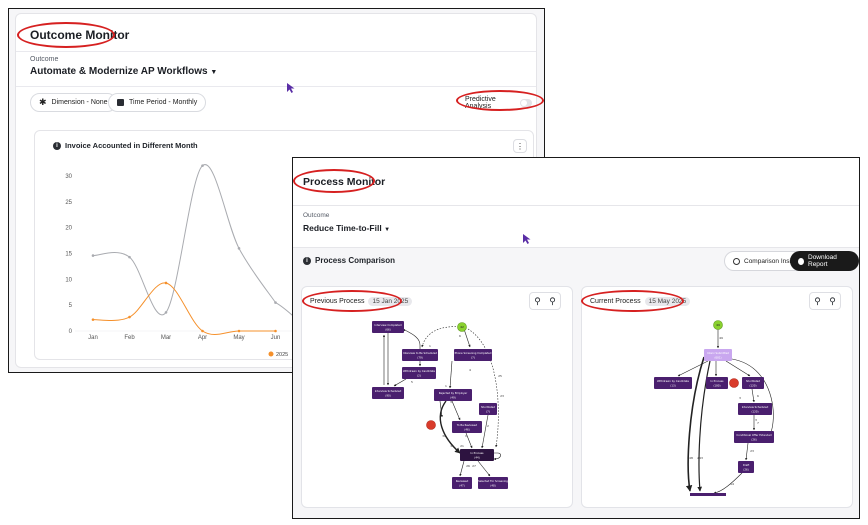  I want to click on node-label: Draft, so click(746, 465).